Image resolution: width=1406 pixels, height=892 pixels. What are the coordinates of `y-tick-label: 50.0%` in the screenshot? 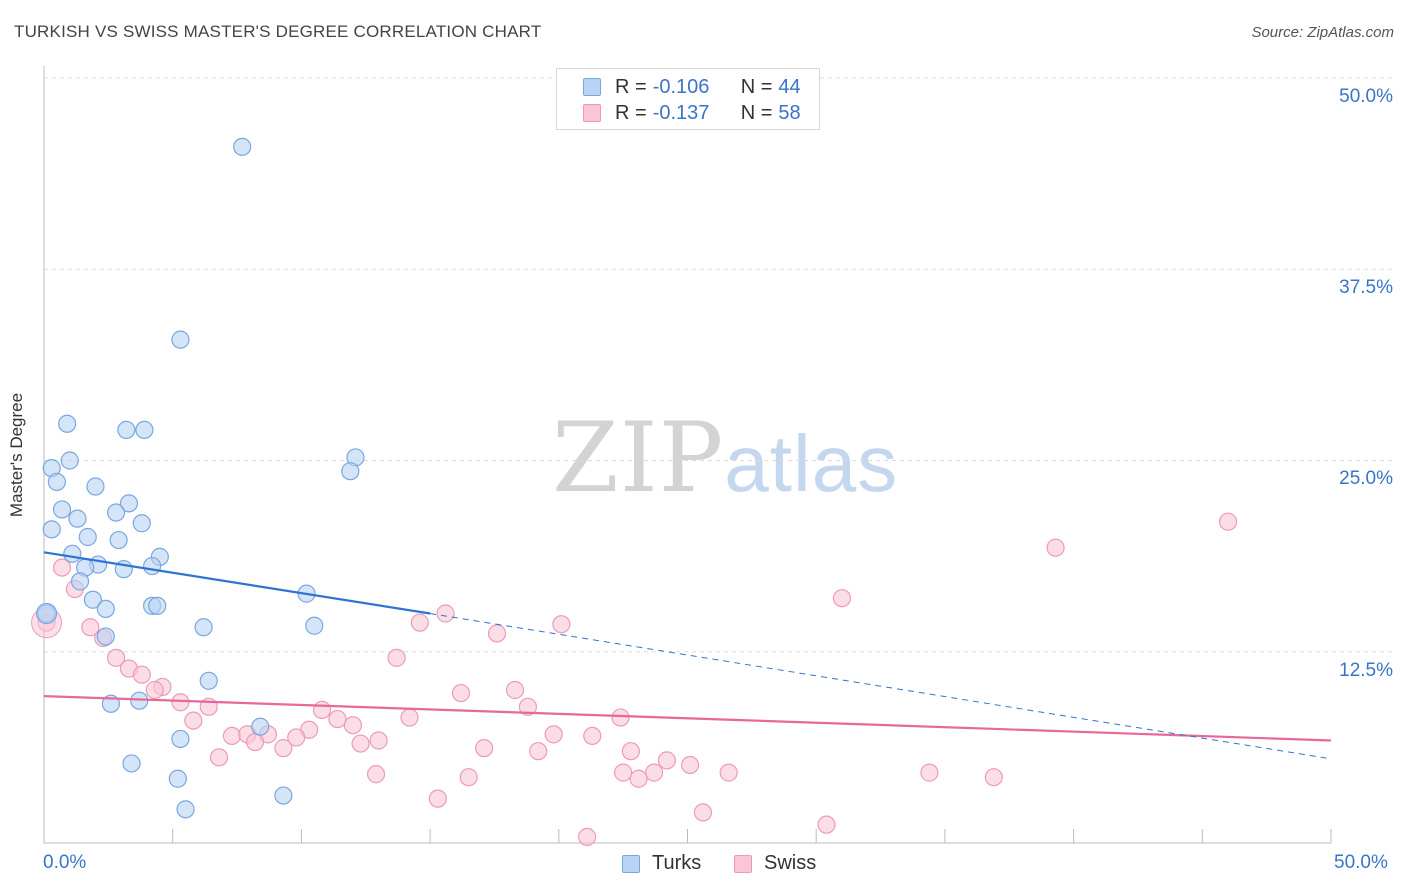 It's located at (1366, 96).